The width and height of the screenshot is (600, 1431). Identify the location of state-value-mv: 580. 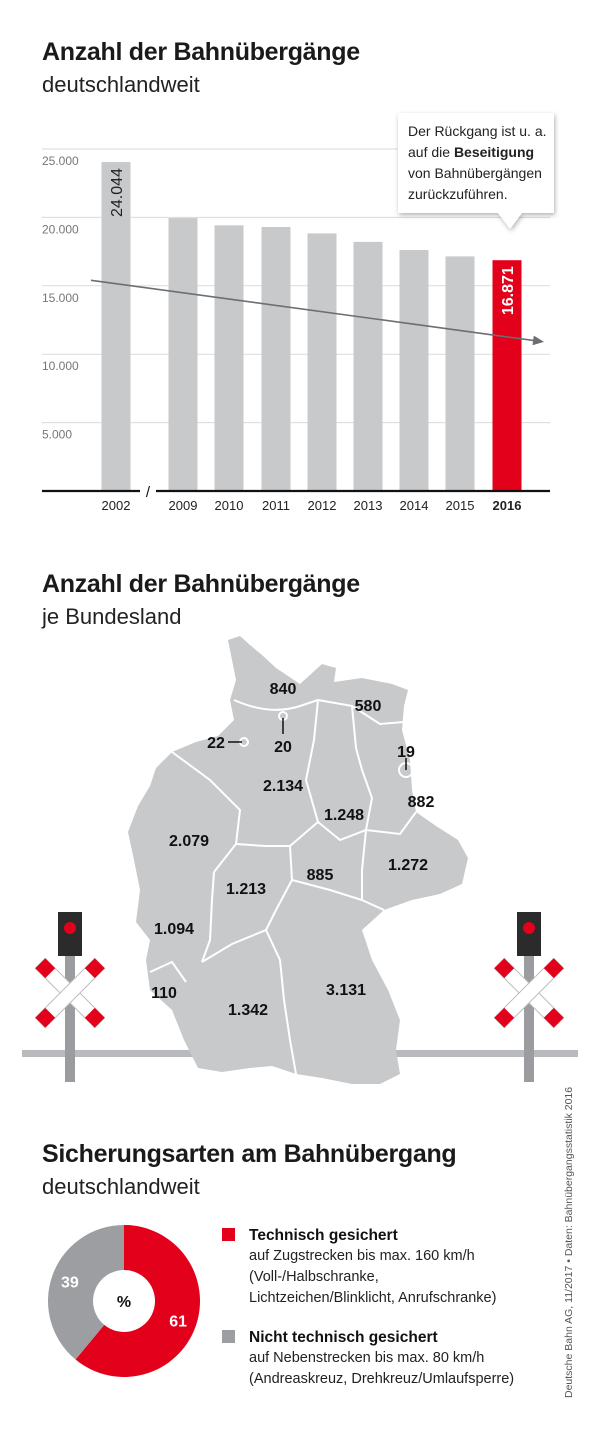
(368, 706).